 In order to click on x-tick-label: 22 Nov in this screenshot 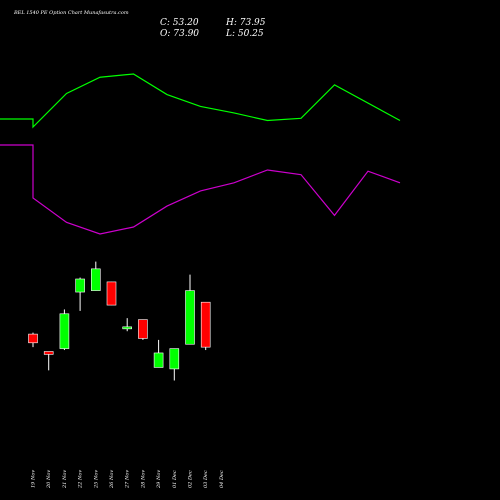, I will do `click(81, 479)`.